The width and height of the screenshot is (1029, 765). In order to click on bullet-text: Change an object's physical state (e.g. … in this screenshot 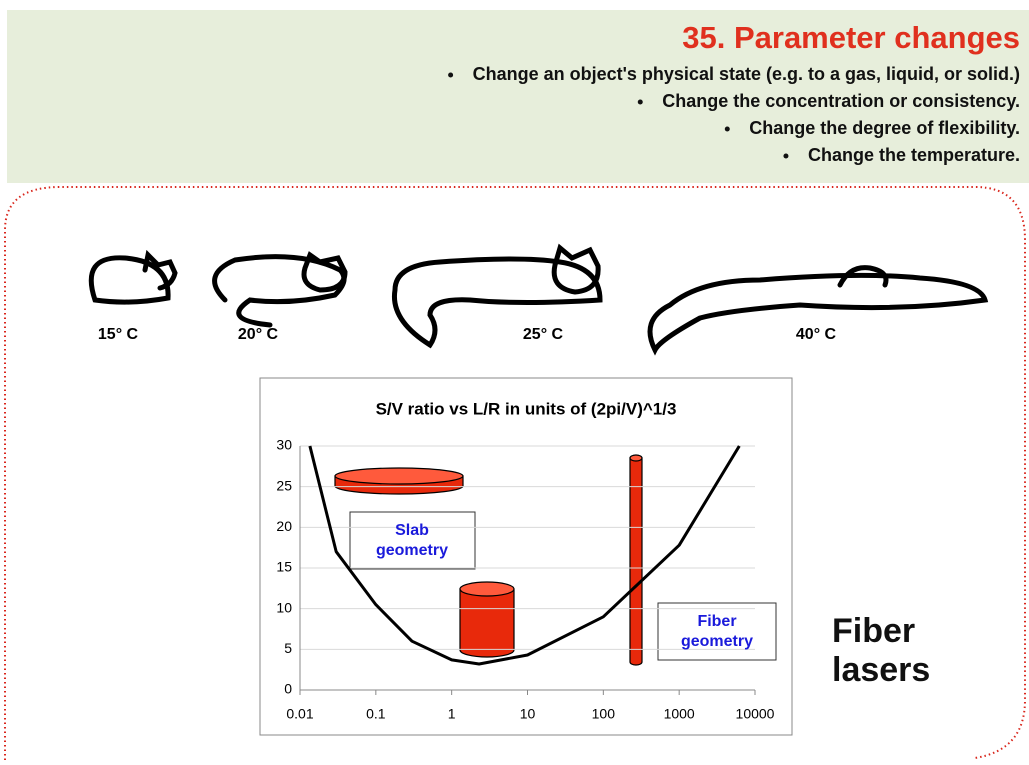, I will do `click(746, 74)`.